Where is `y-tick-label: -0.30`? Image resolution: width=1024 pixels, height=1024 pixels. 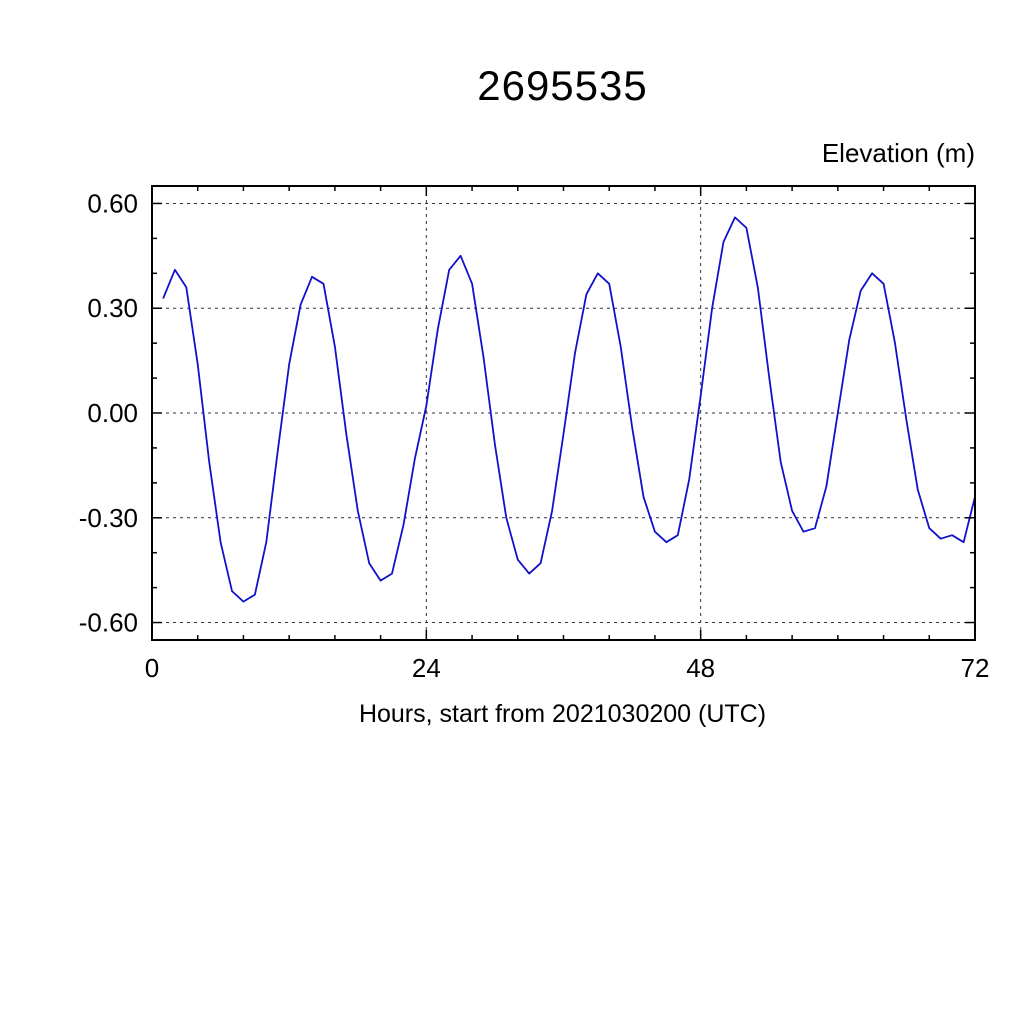
y-tick-label: -0.30 is located at coordinates (108, 518).